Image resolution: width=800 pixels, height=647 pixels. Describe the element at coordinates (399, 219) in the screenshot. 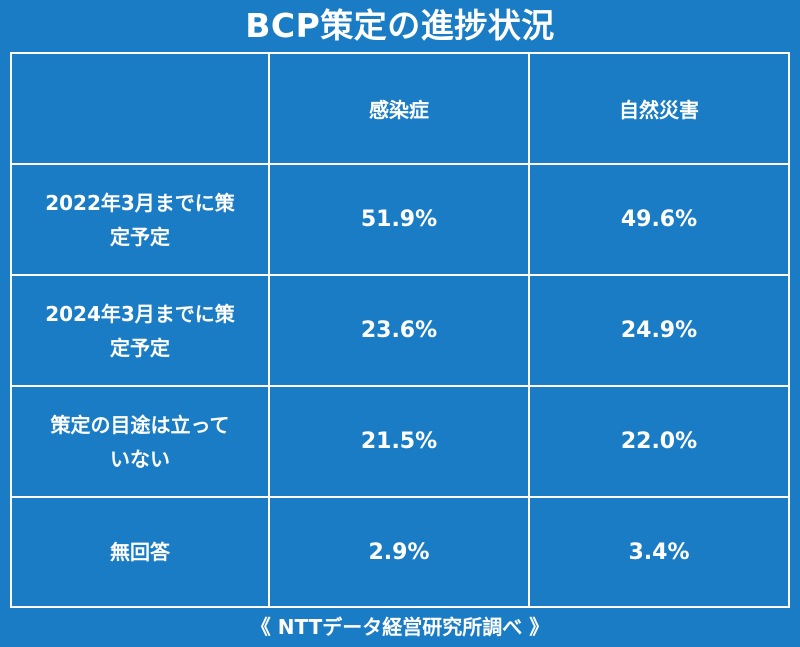

I see `table-cell-value: 51.9%` at that location.